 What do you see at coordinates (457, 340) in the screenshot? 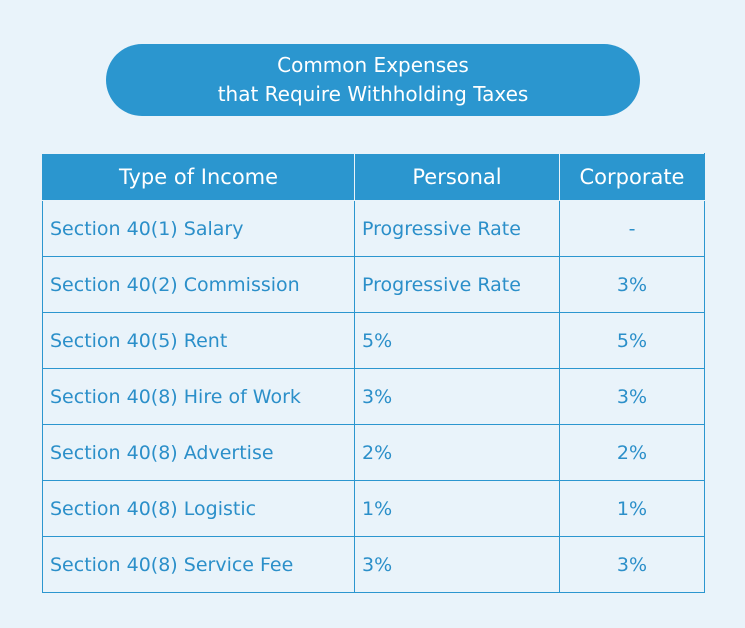
I see `personal-rate-cell: 5%` at bounding box center [457, 340].